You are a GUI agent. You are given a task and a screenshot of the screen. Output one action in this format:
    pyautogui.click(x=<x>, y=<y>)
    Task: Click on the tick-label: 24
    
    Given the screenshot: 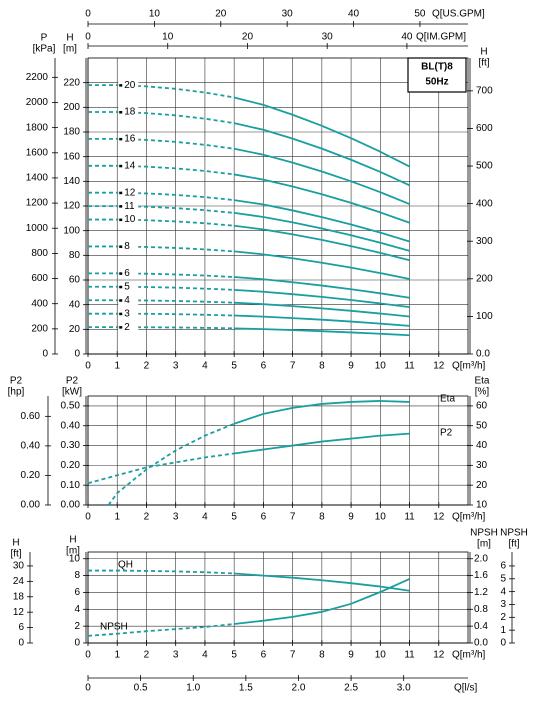 What is the action you would take?
    pyautogui.click(x=19, y=581)
    